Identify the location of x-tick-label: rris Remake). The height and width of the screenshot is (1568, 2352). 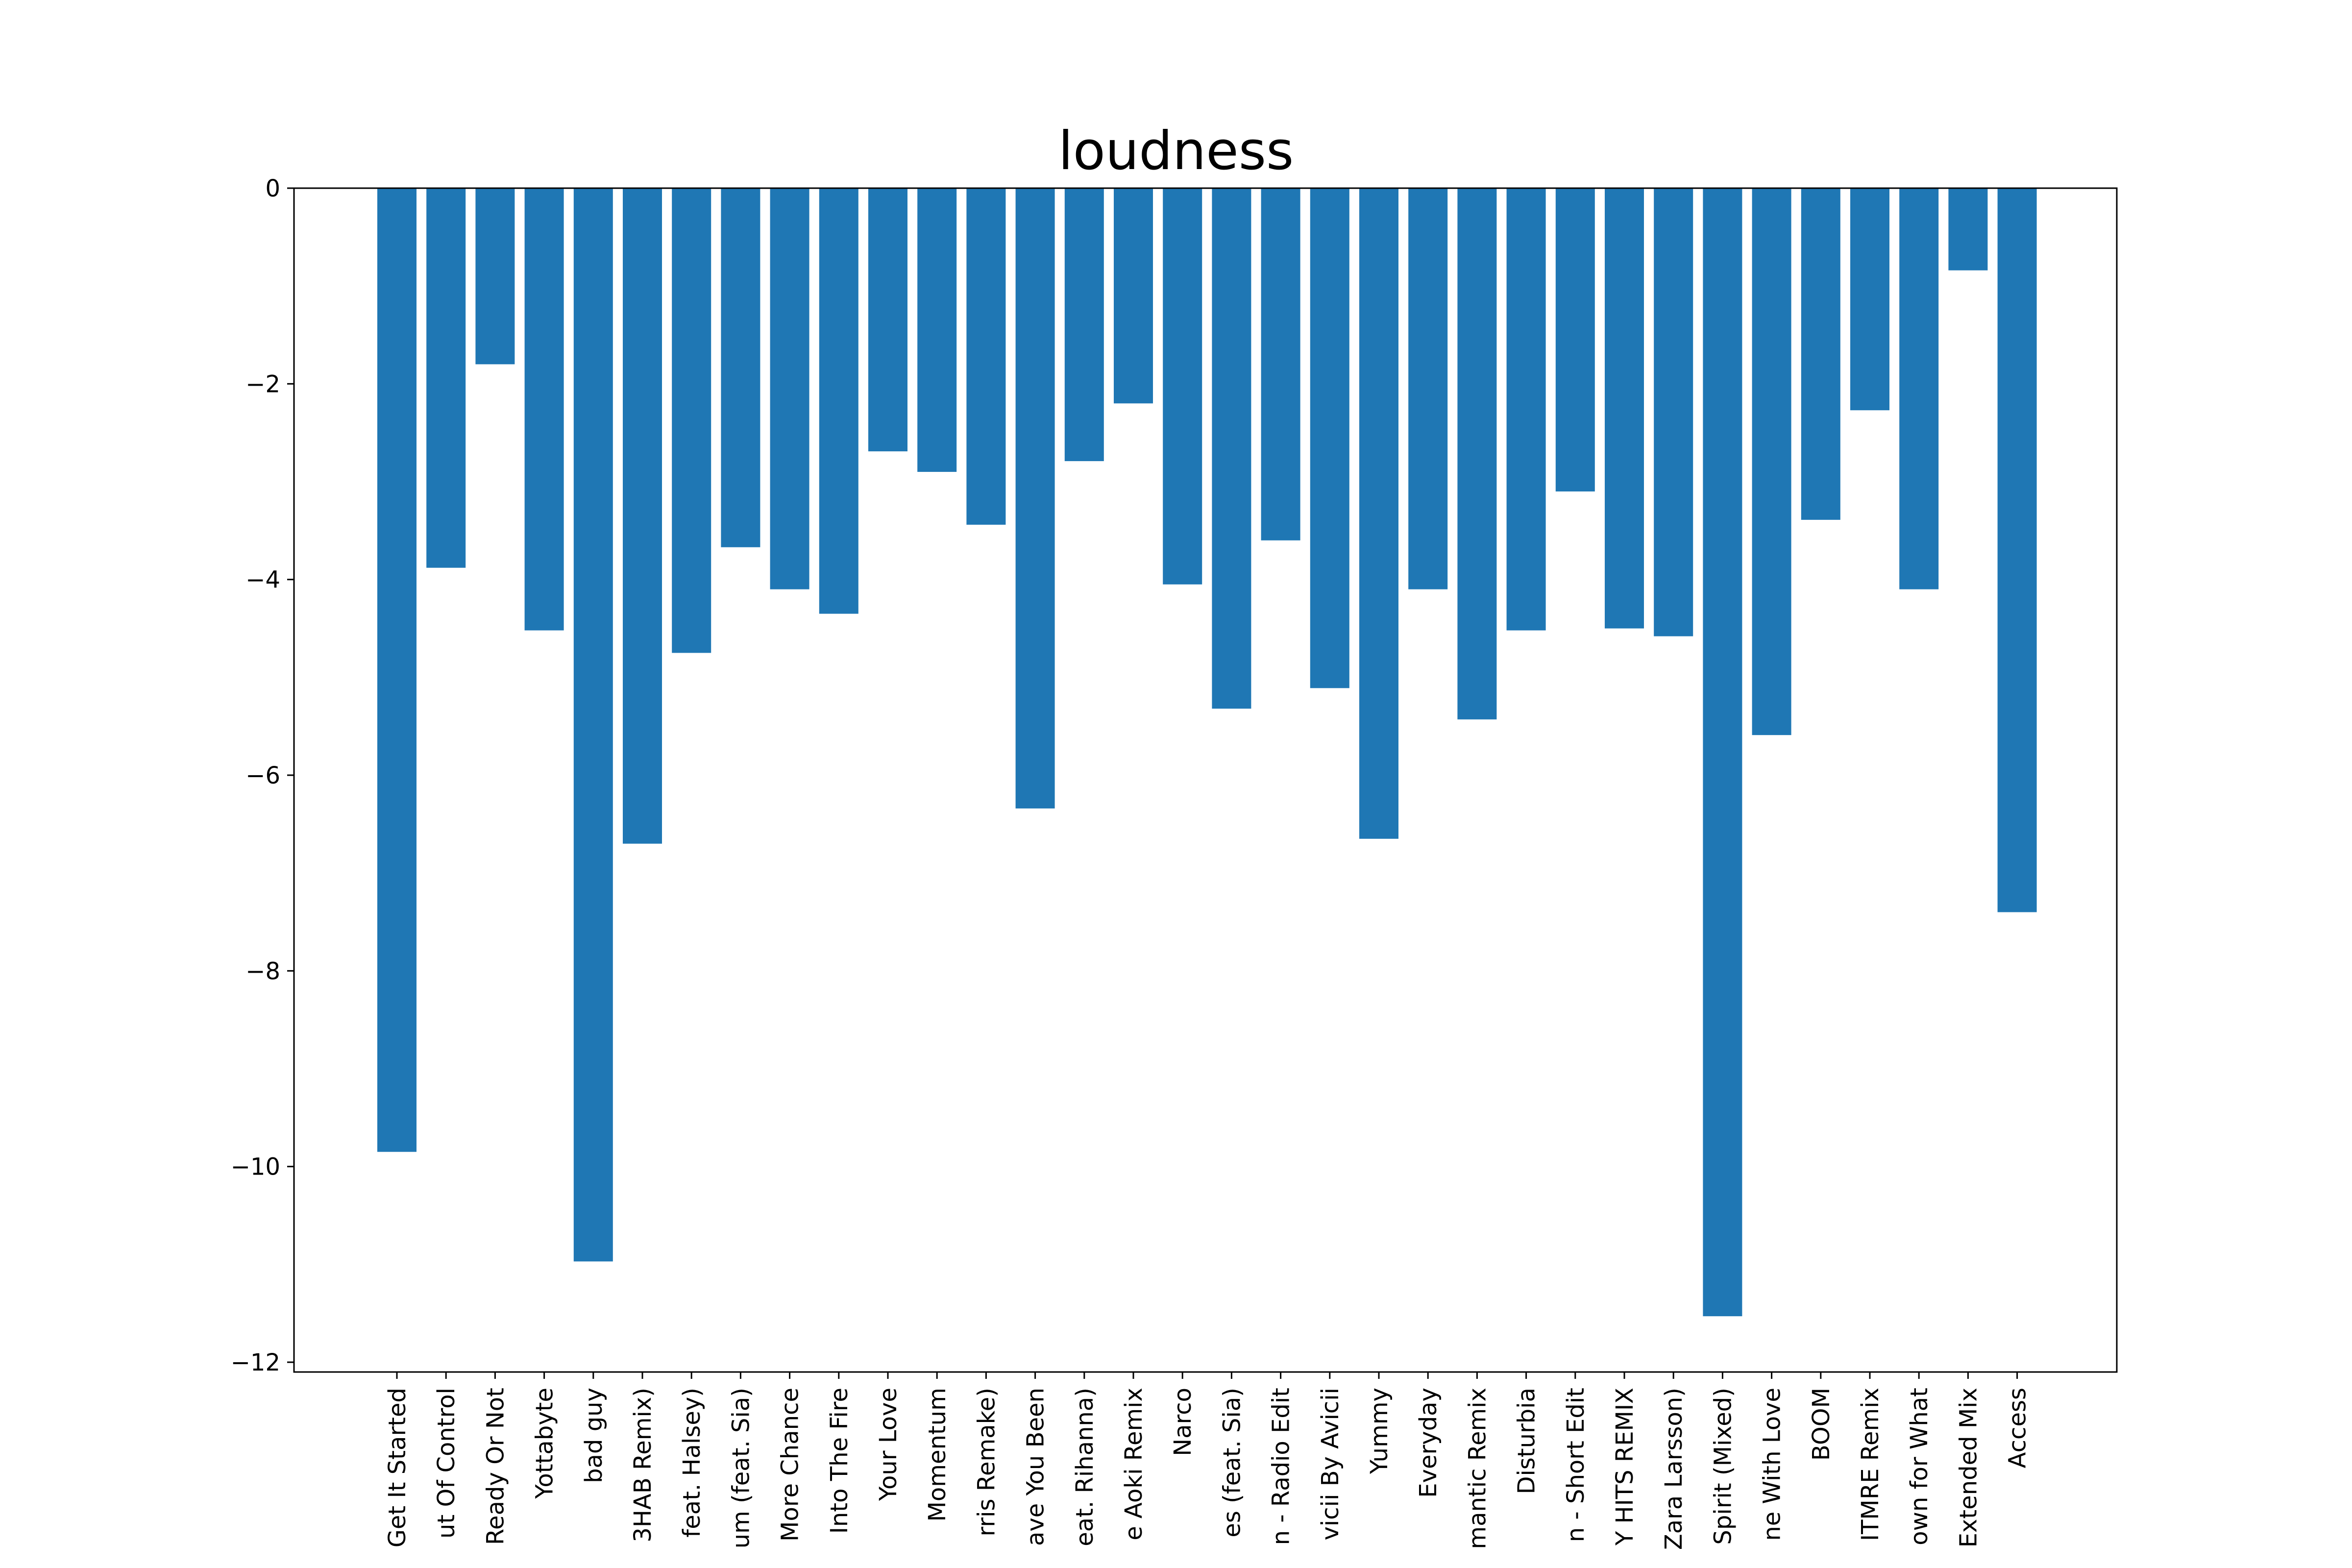
(986, 1462).